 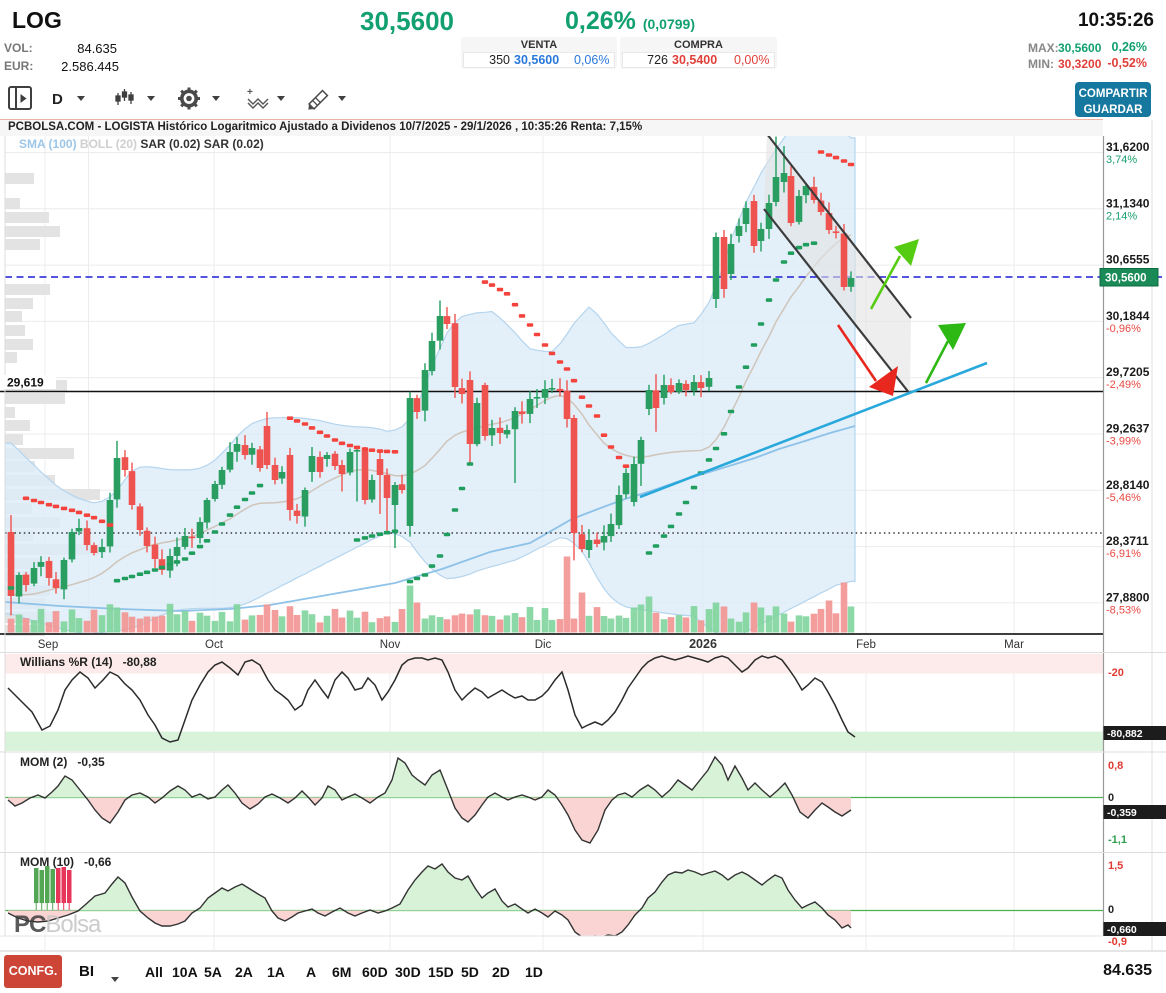 What do you see at coordinates (1128, 372) in the screenshot?
I see `svg-text: 29,7205` at bounding box center [1128, 372].